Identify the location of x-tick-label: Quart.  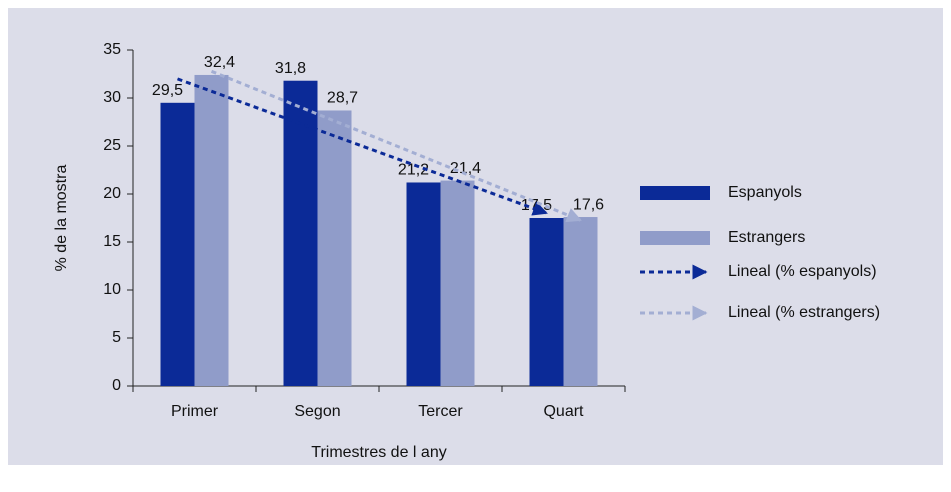
(563, 411).